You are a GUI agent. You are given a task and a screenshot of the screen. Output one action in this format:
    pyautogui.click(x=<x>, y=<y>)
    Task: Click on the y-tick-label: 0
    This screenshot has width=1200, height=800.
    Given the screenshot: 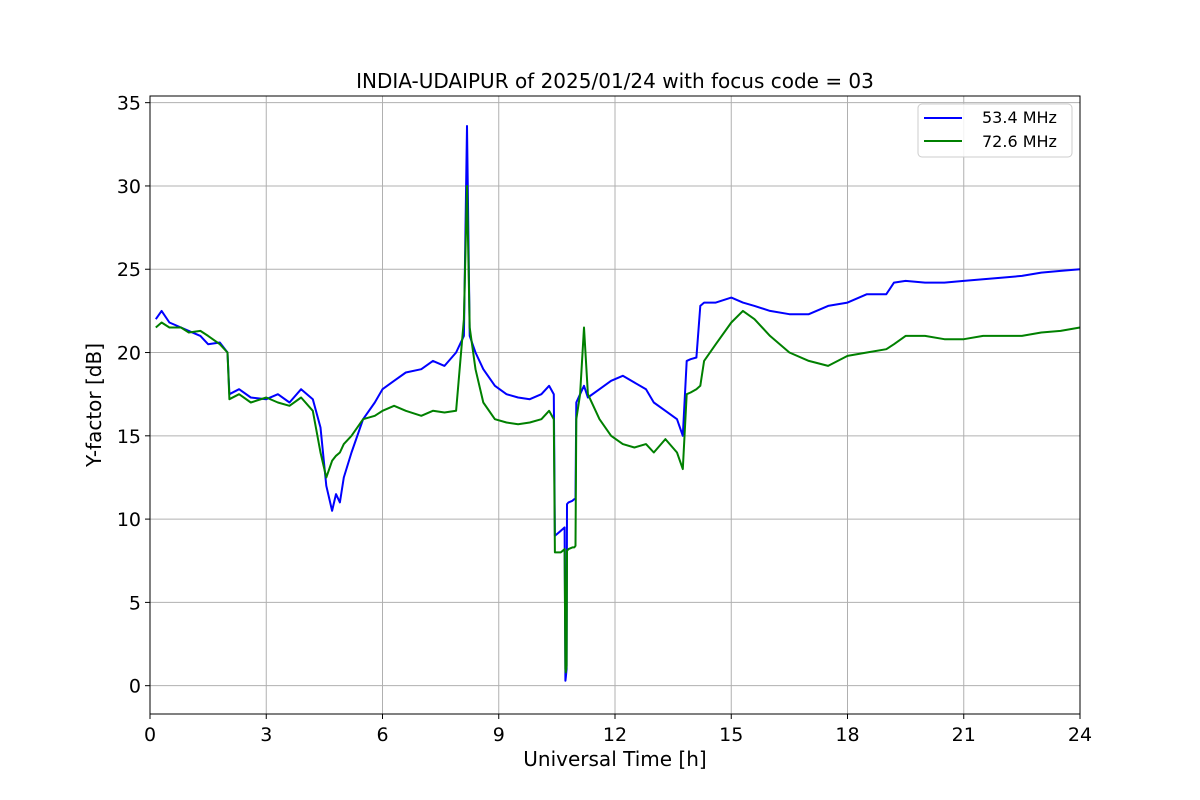 What is the action you would take?
    pyautogui.click(x=135, y=687)
    